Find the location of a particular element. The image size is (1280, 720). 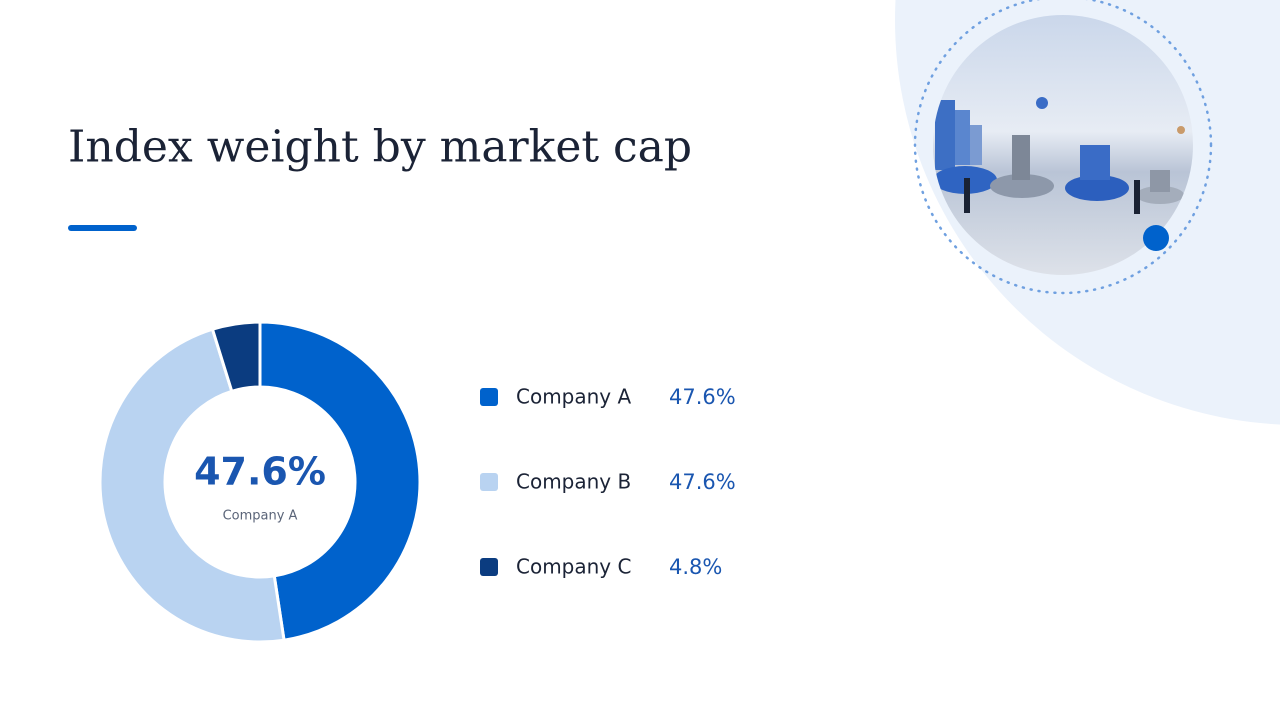

center-label: Company A is located at coordinates (260, 516).